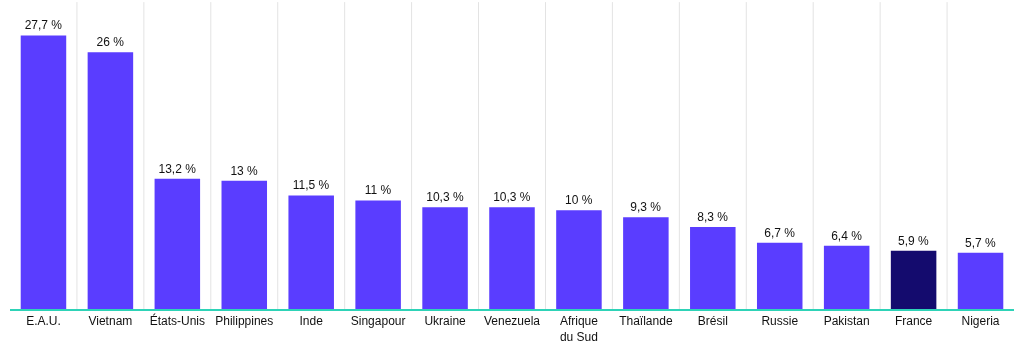 The height and width of the screenshot is (349, 1024). Describe the element at coordinates (512, 321) in the screenshot. I see `x-tick-label: Venezuela` at that location.